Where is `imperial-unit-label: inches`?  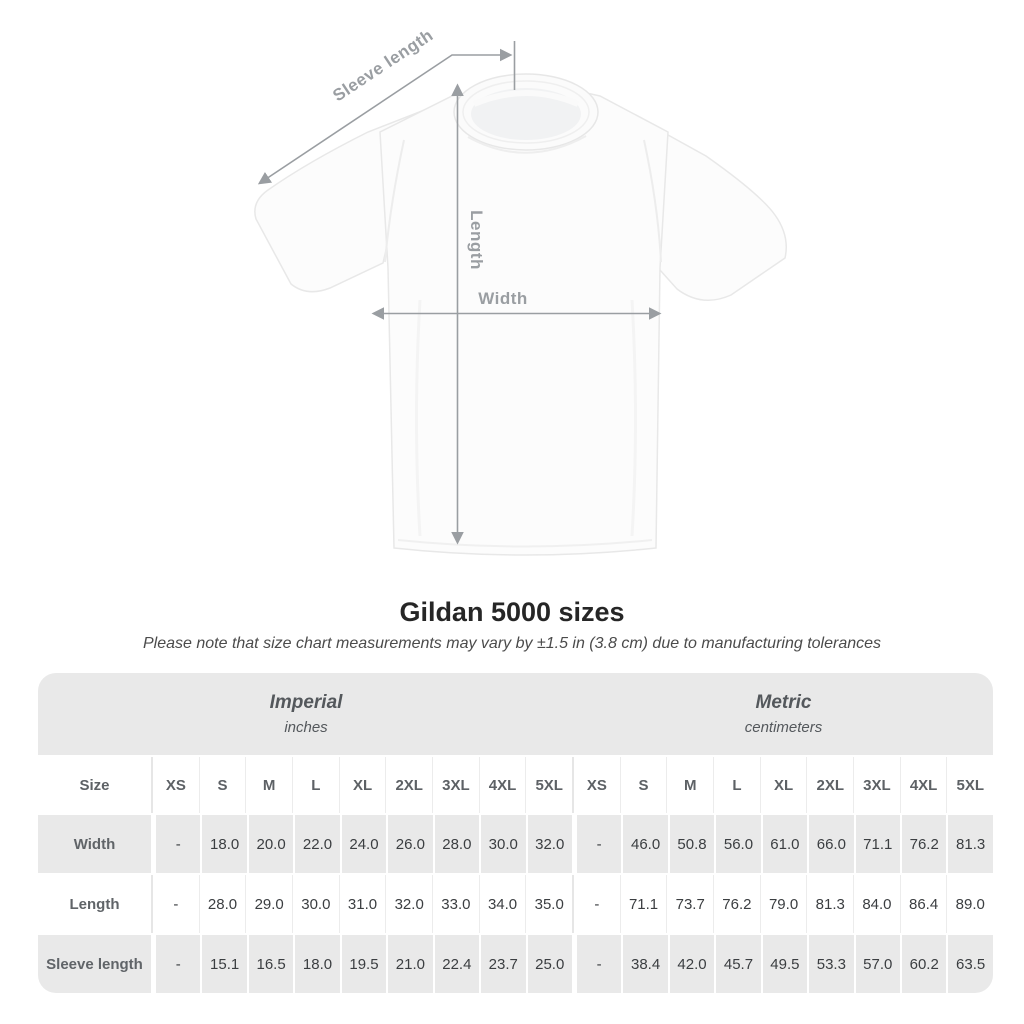 imperial-unit-label: inches is located at coordinates (306, 727).